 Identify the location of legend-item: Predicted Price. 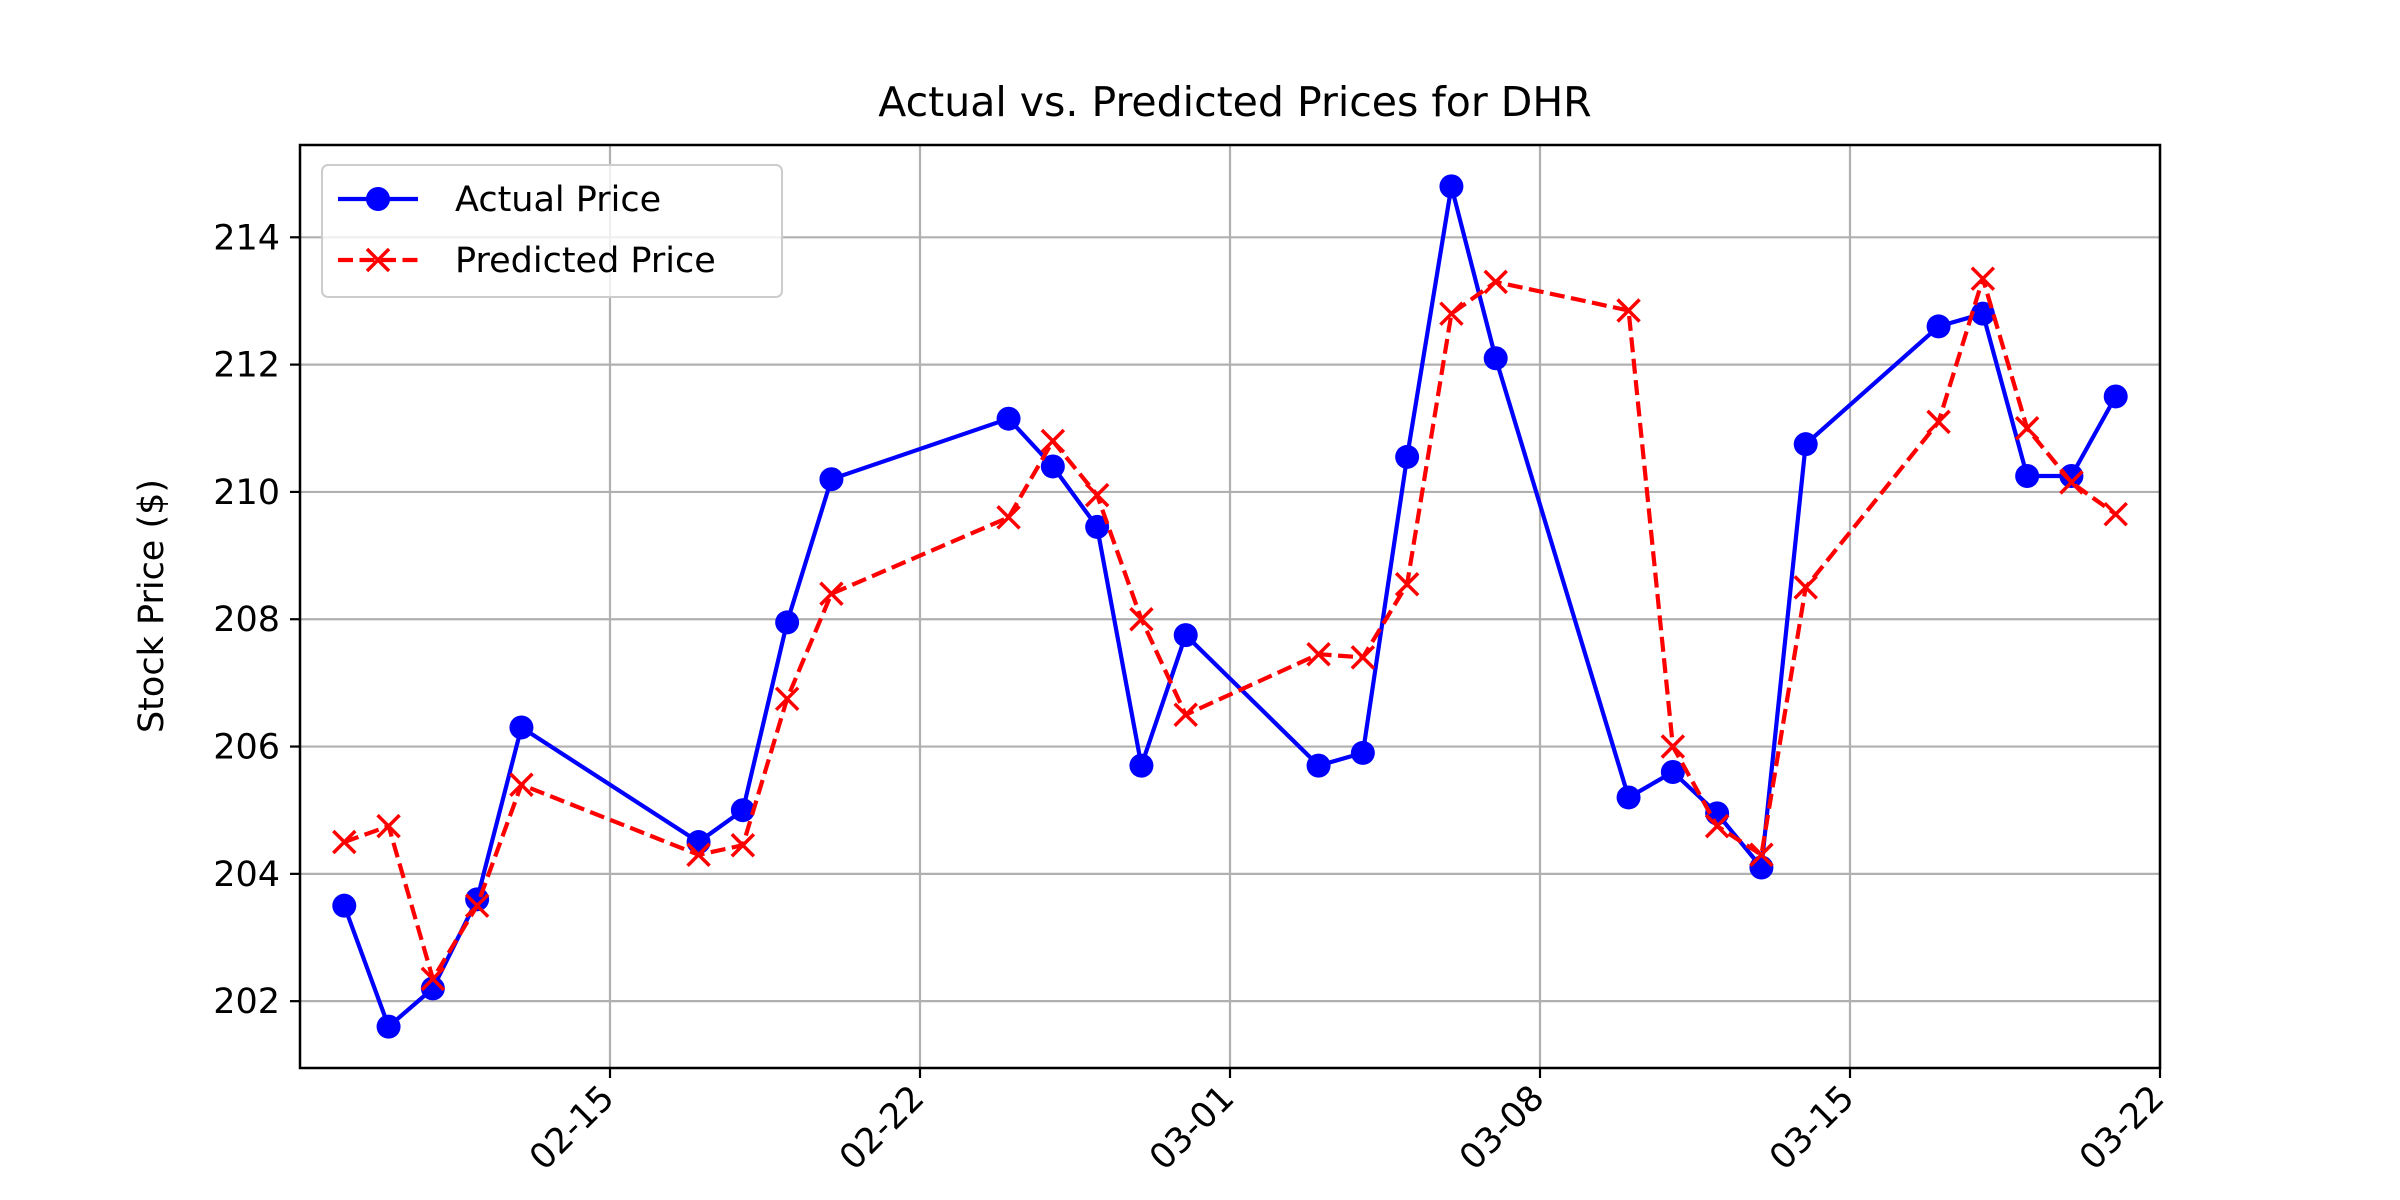
(527, 261).